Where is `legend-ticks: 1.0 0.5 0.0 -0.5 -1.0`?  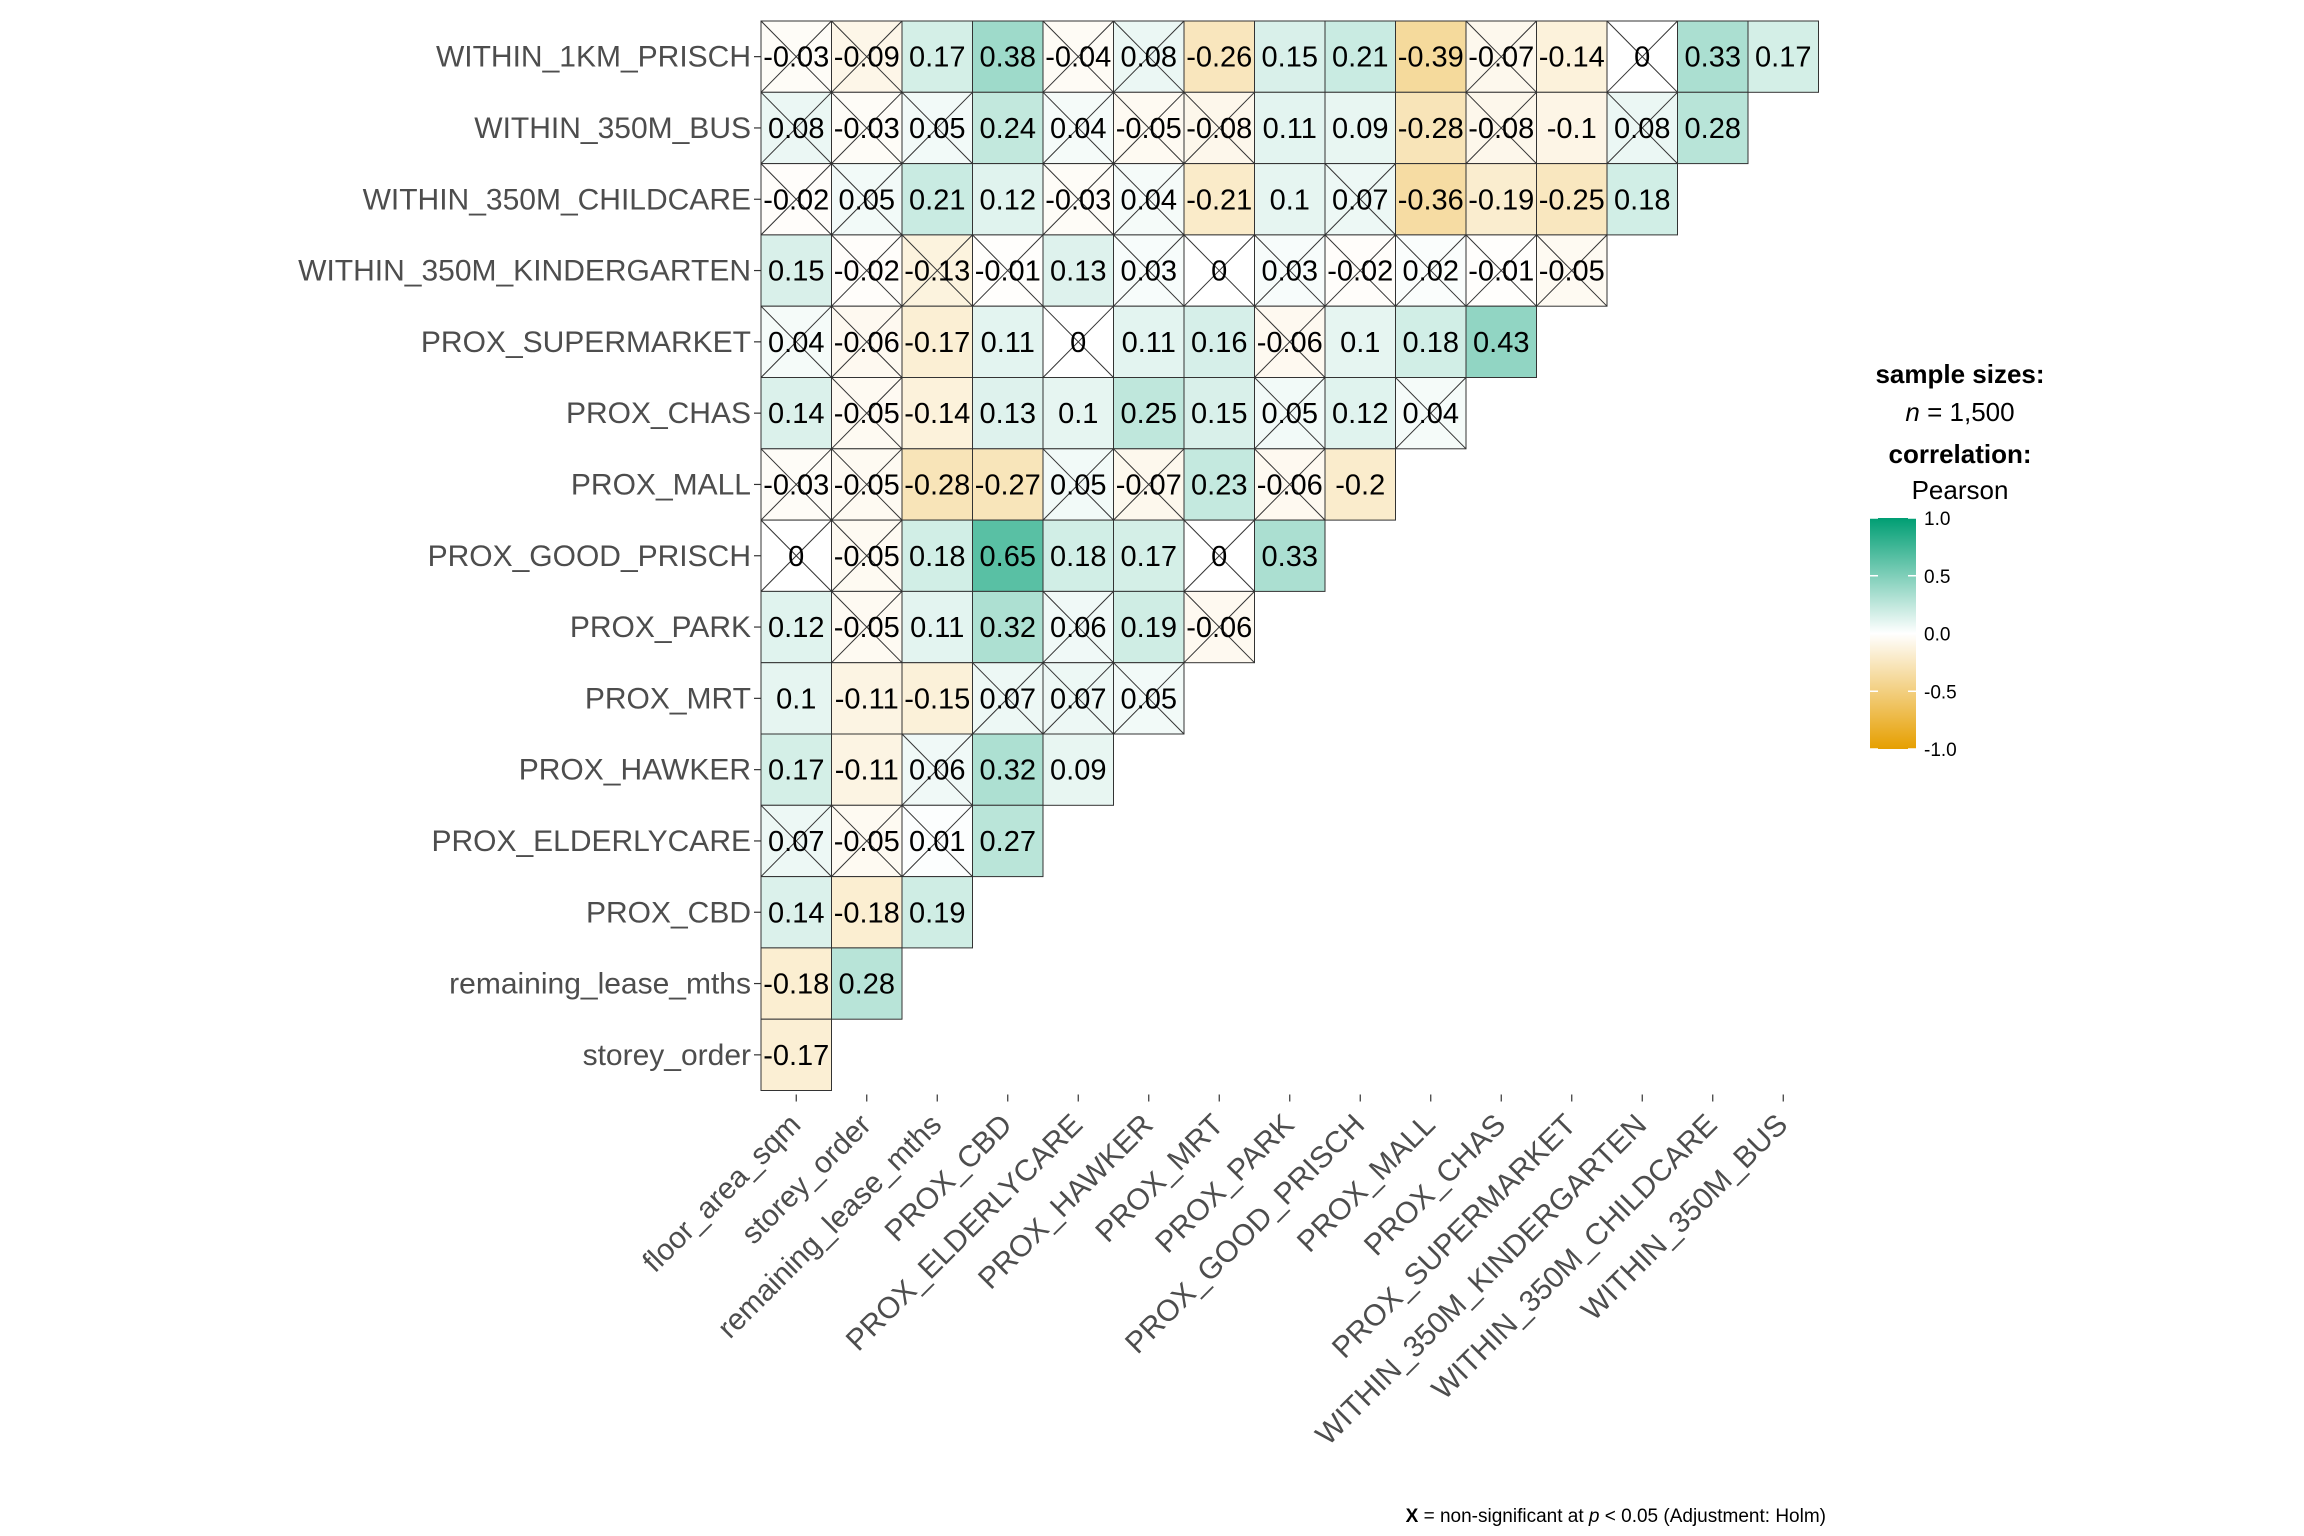 legend-ticks: 1.0 0.5 0.0 -0.5 -1.0 is located at coordinates (1913, 635).